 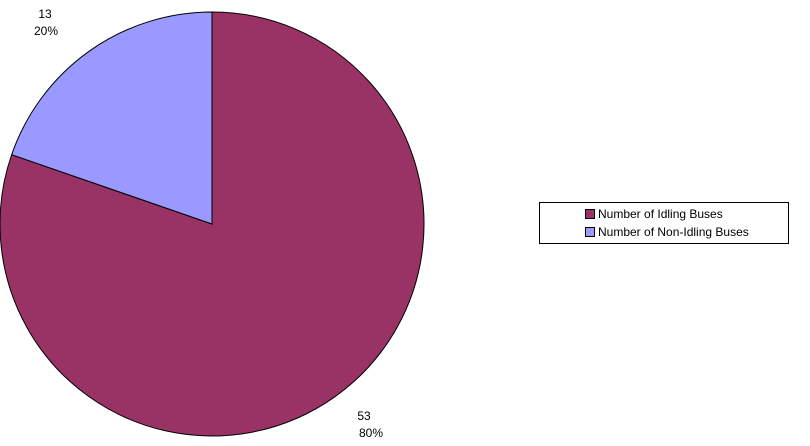 What do you see at coordinates (46, 31) in the screenshot?
I see `slice-label-percent-1: 20%` at bounding box center [46, 31].